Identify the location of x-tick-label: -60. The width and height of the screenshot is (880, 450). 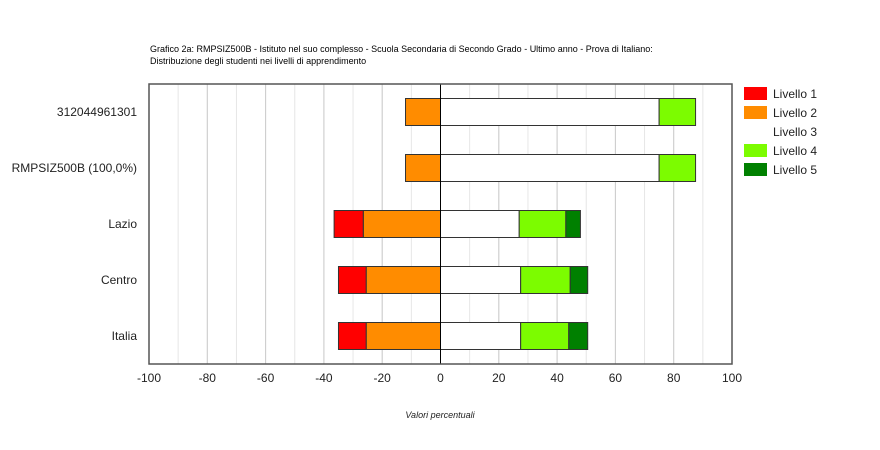
(266, 378).